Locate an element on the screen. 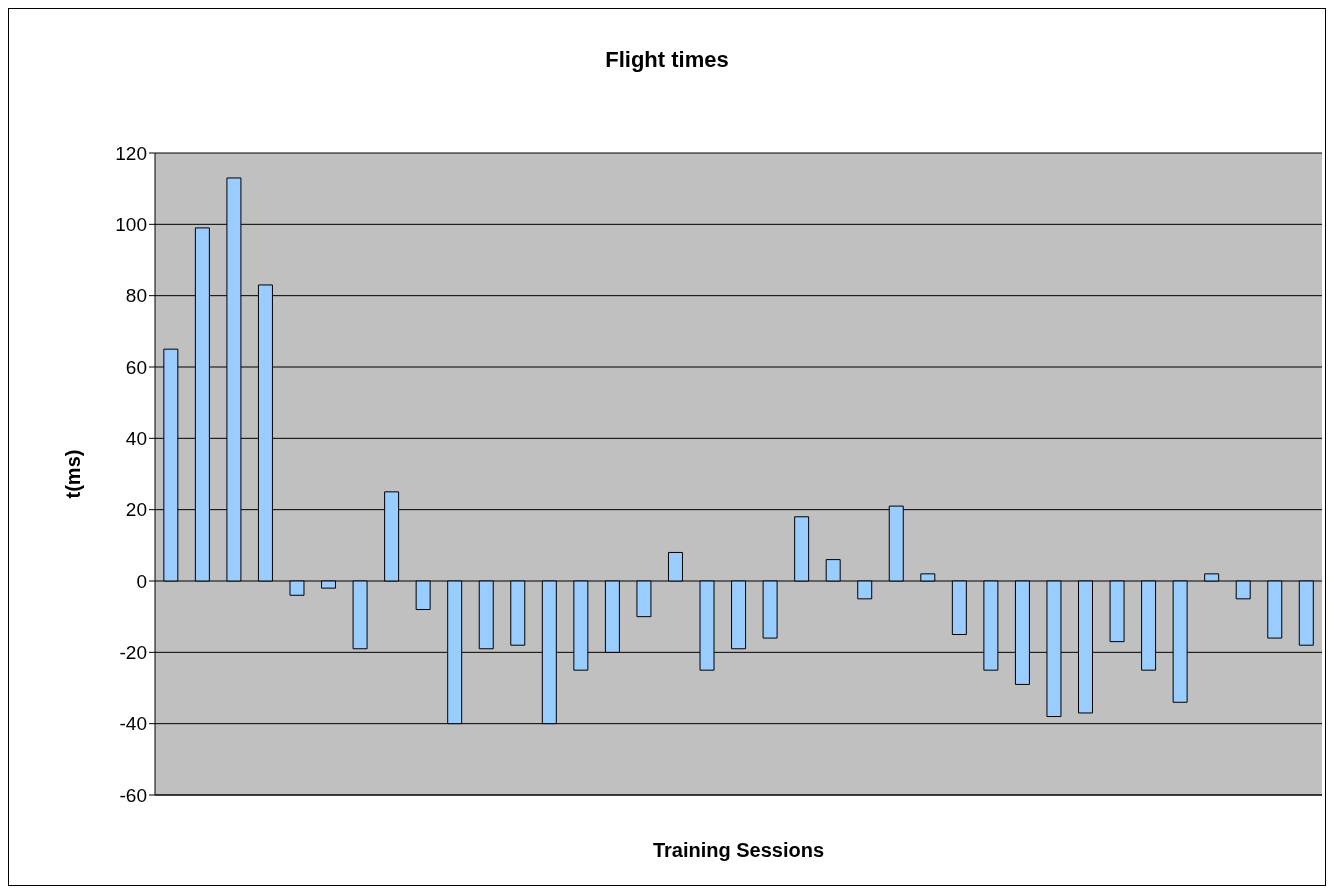 This screenshot has width=1334, height=894. y-tick-label: 60 is located at coordinates (136, 367).